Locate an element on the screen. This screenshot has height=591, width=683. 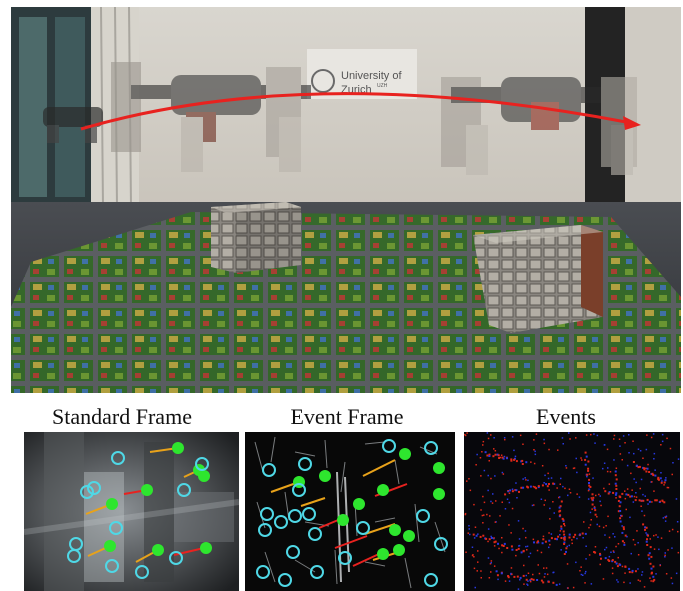
event-frame-features is located at coordinates (352, 513).